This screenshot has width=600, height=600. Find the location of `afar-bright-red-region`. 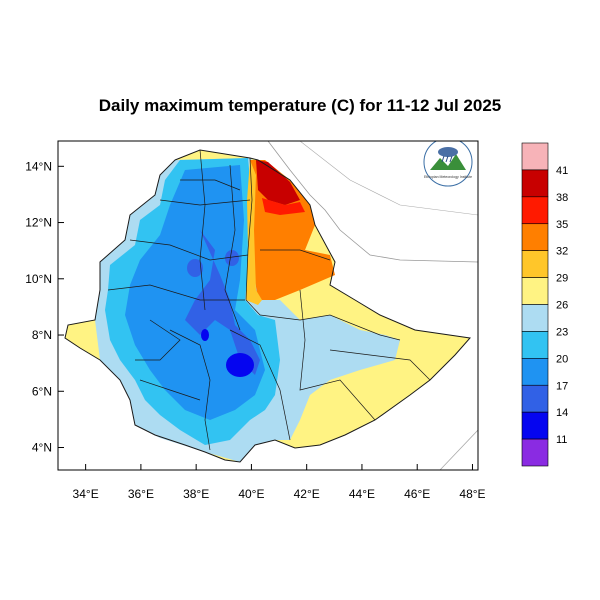

afar-bright-red-region is located at coordinates (283, 206).